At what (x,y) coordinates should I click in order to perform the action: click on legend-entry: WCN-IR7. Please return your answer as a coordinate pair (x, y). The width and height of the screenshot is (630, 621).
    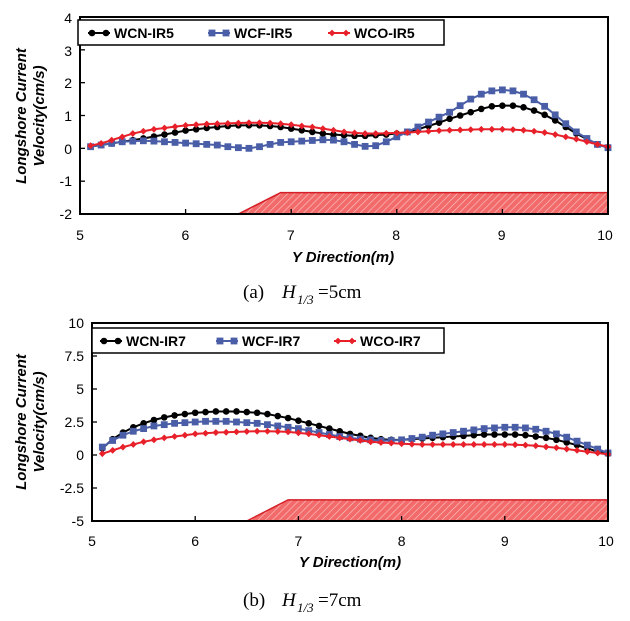
    Looking at the image, I should click on (143, 341).